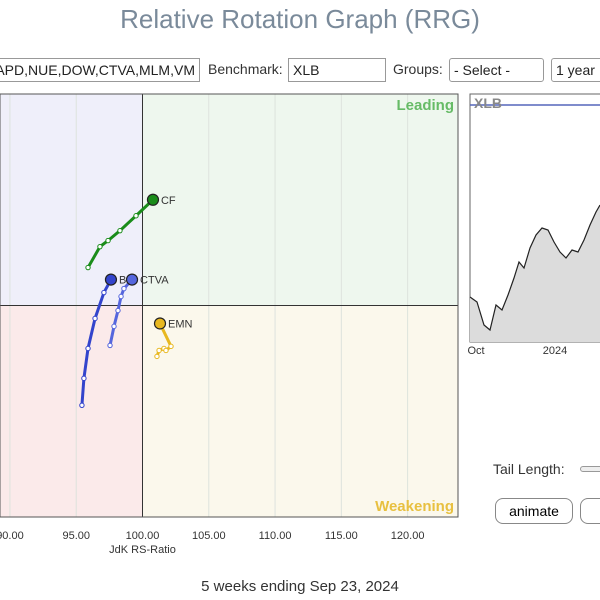 This screenshot has width=600, height=600. Describe the element at coordinates (12, 536) in the screenshot. I see `x-tick-label: 90.00` at that location.